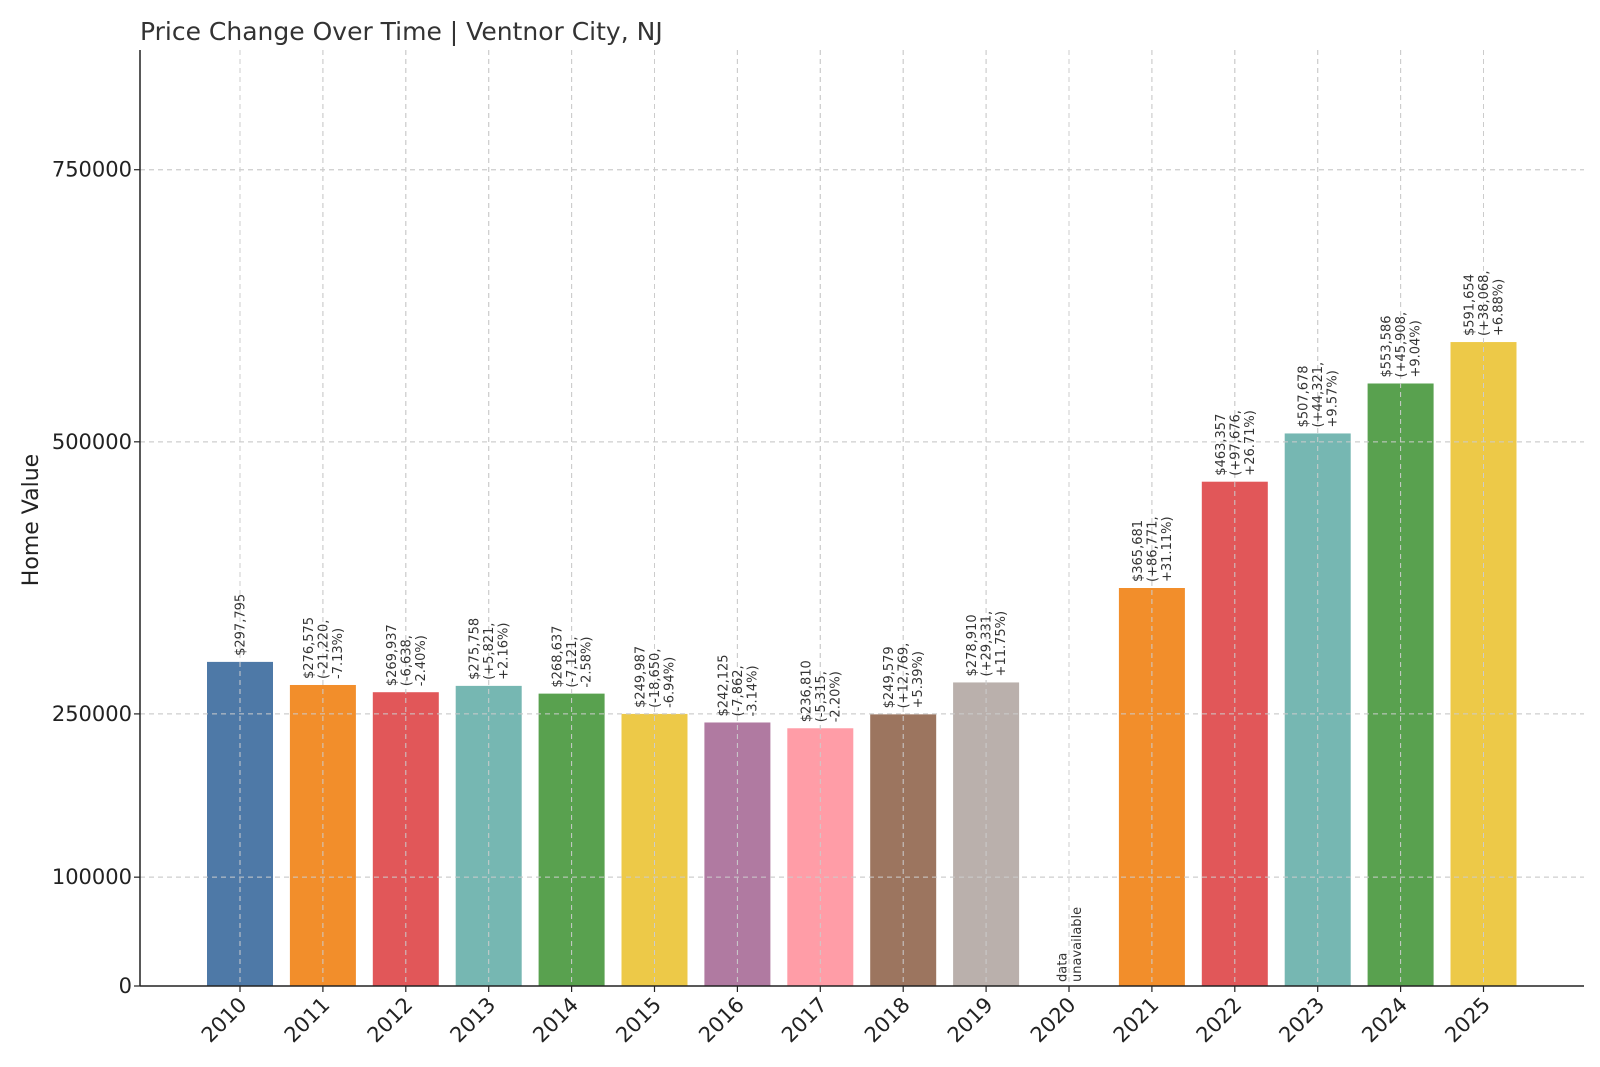 Image resolution: width=1600 pixels, height=1067 pixels. Describe the element at coordinates (92, 877) in the screenshot. I see `y-tick-label: 100000` at that location.